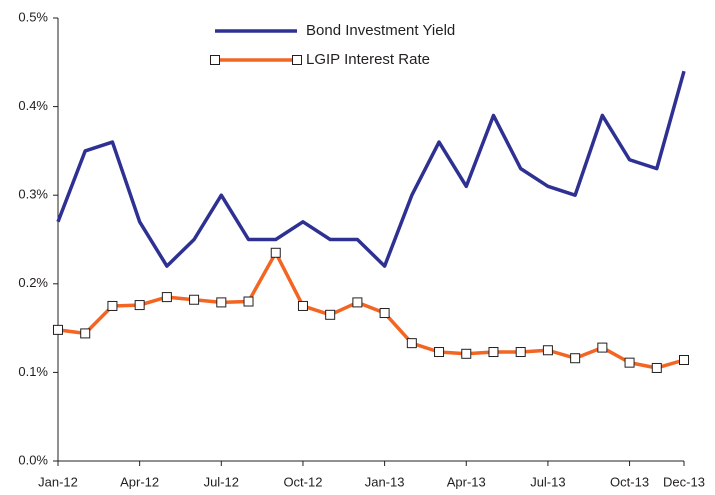 The width and height of the screenshot is (715, 495). Describe the element at coordinates (33, 105) in the screenshot. I see `y-tick-label: 0.4%` at that location.